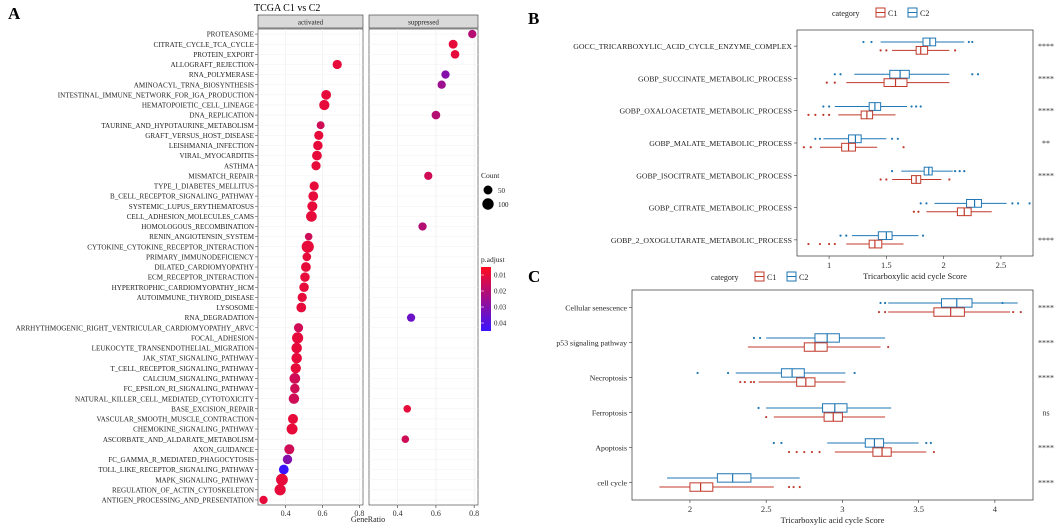 The height and width of the screenshot is (527, 1059). I want to click on category-label: cell cycle, so click(612, 483).